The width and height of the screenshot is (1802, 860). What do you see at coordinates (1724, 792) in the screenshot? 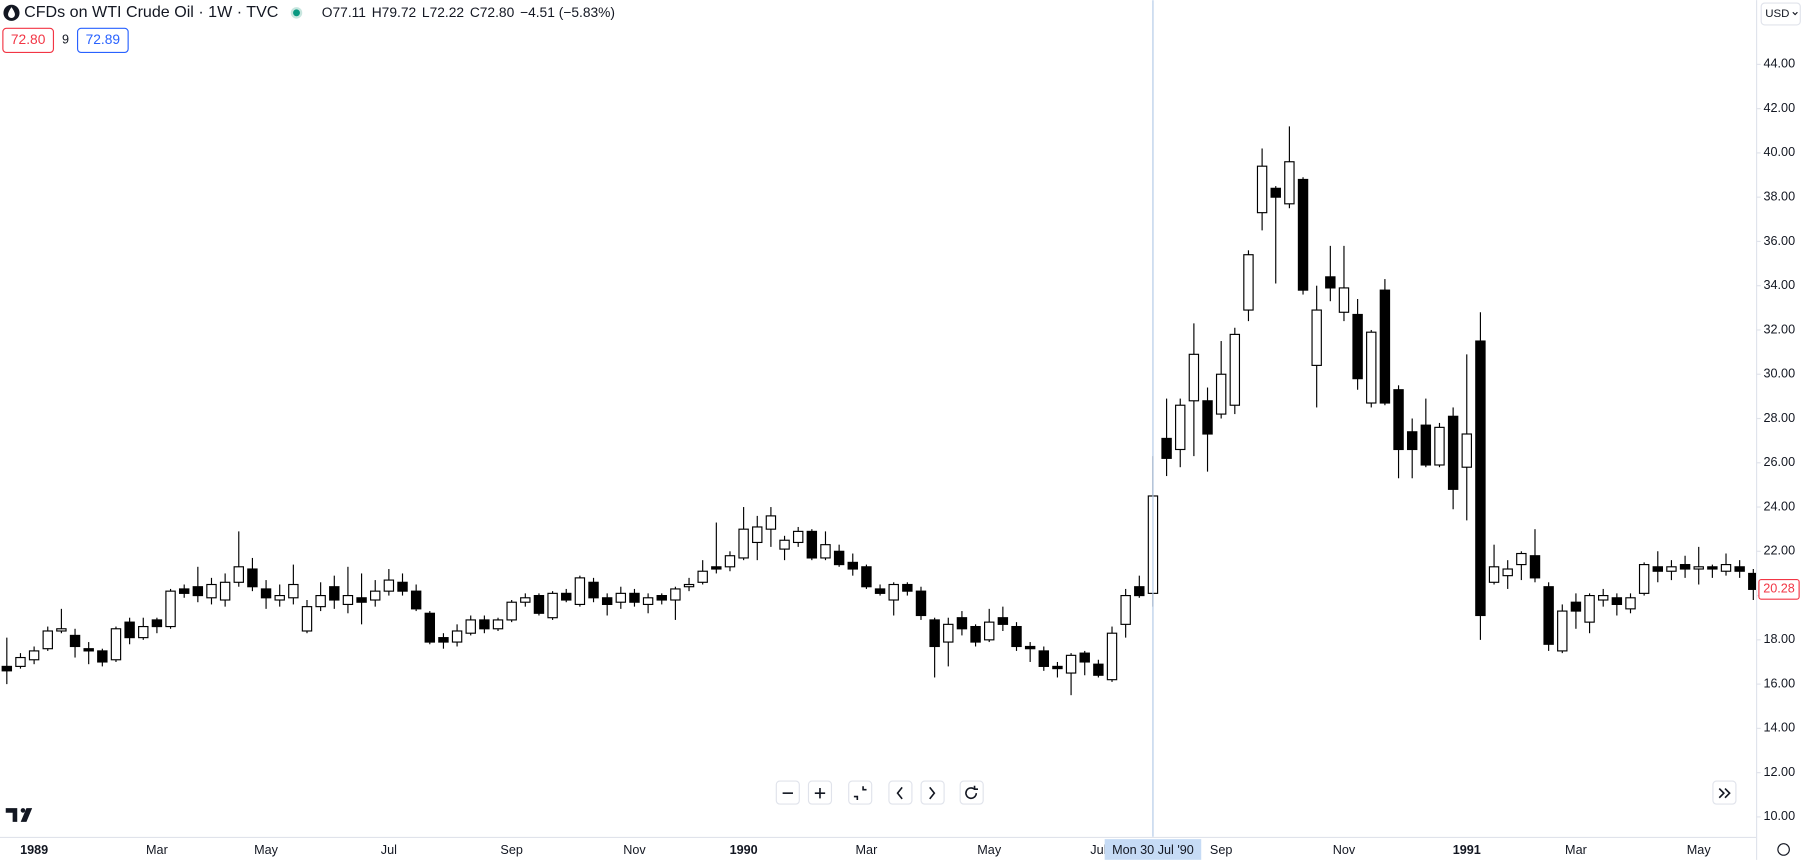
I see `scroll-to-realtime-button` at bounding box center [1724, 792].